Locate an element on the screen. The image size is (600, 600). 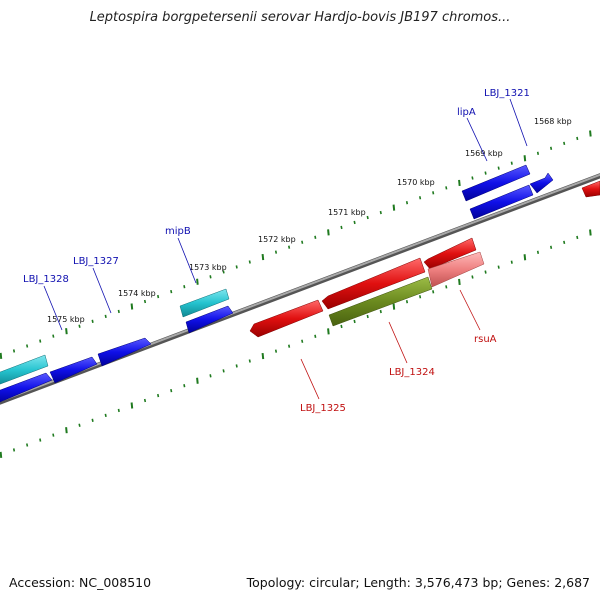
scale-label-1573: 1573 kbp is located at coordinates (208, 267).